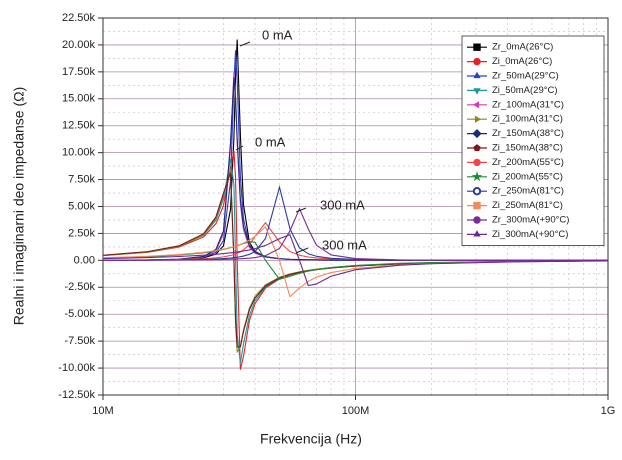 The image size is (622, 460). Describe the element at coordinates (19, 206) in the screenshot. I see `y-axis-title: Realni i imaginarni deo impedanse (Ω)` at that location.